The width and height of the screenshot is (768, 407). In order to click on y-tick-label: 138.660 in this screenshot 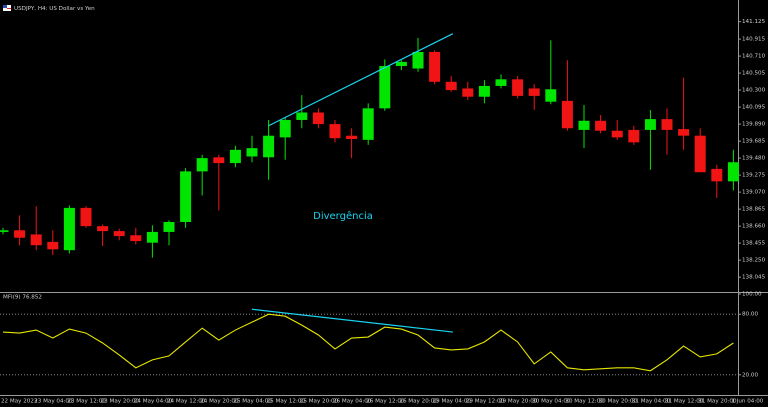, I will do `click(754, 227)`.